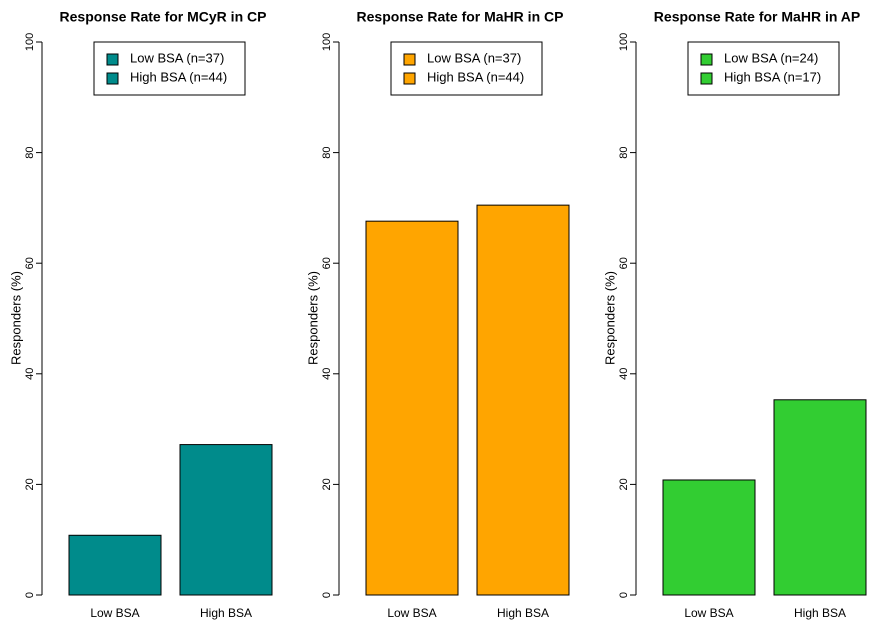 The height and width of the screenshot is (621, 883). I want to click on chart-title: Response Rate for MaHR in CP, so click(460, 17).